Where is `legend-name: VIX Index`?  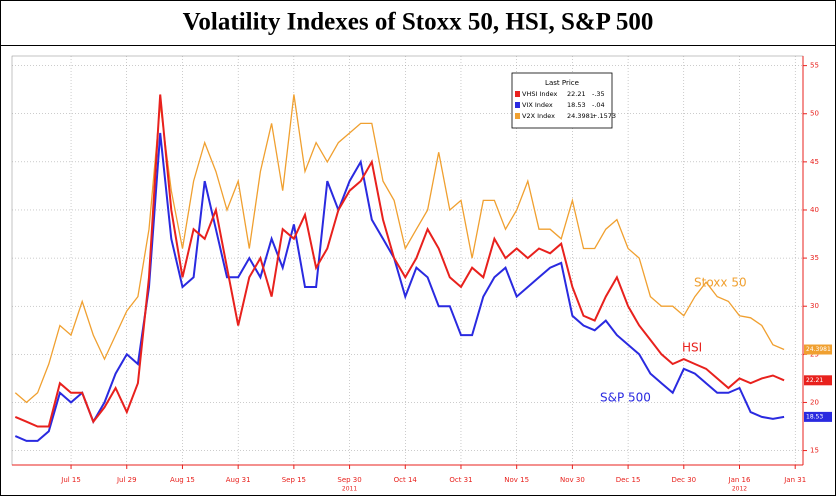 legend-name: VIX Index is located at coordinates (537, 105).